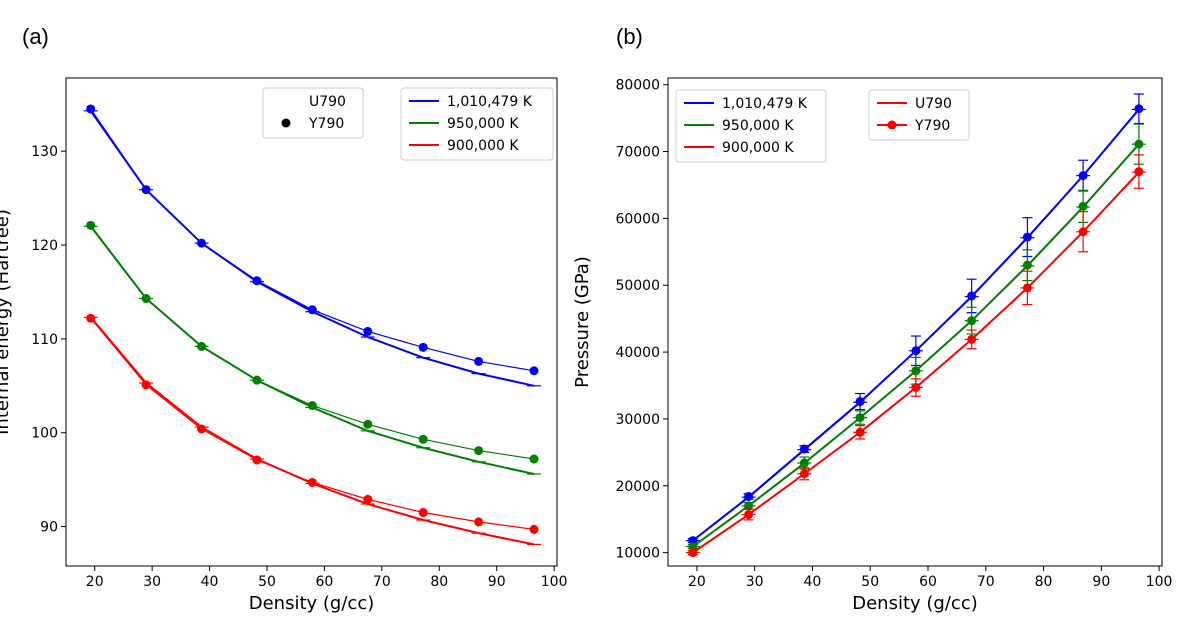  Describe the element at coordinates (152, 582) in the screenshot. I see `a-x-tick-label: 30` at that location.